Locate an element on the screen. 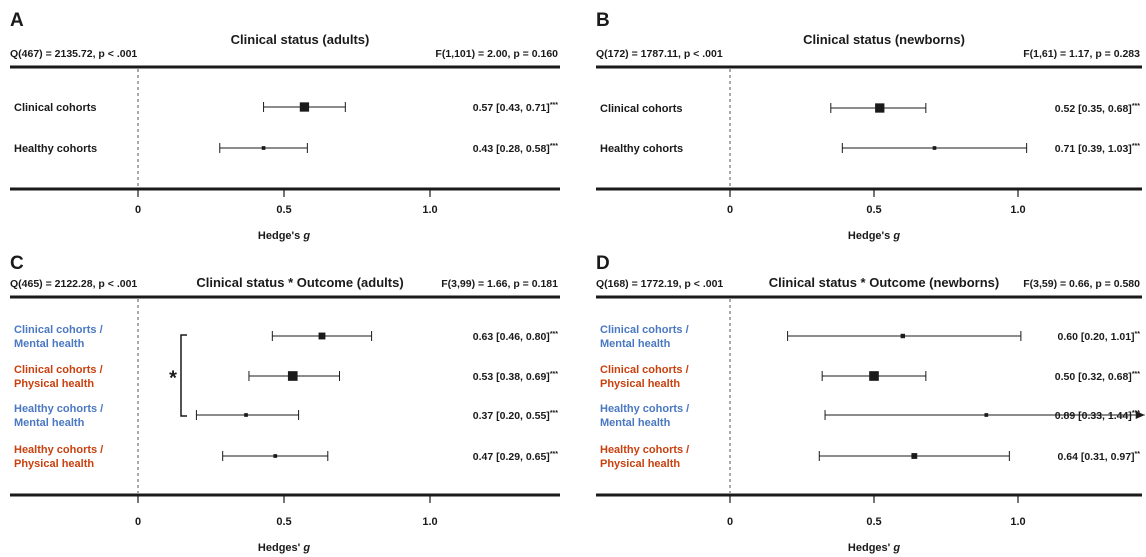 This screenshot has width=1146, height=557. estimate-ci-text: 0.89 [0.33, 1.44]*** is located at coordinates (1098, 416).